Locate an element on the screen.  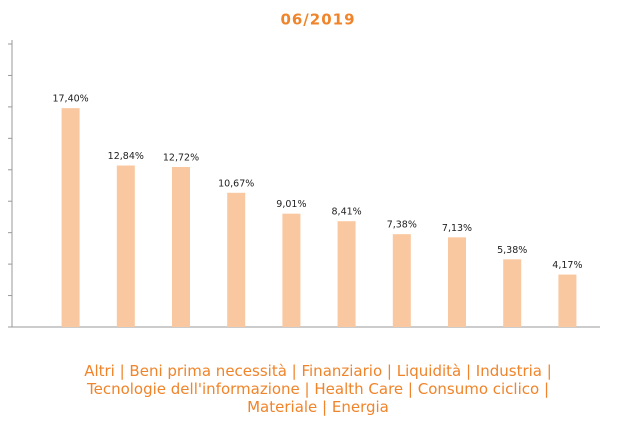
value-label: 7,38% is located at coordinates (402, 225).